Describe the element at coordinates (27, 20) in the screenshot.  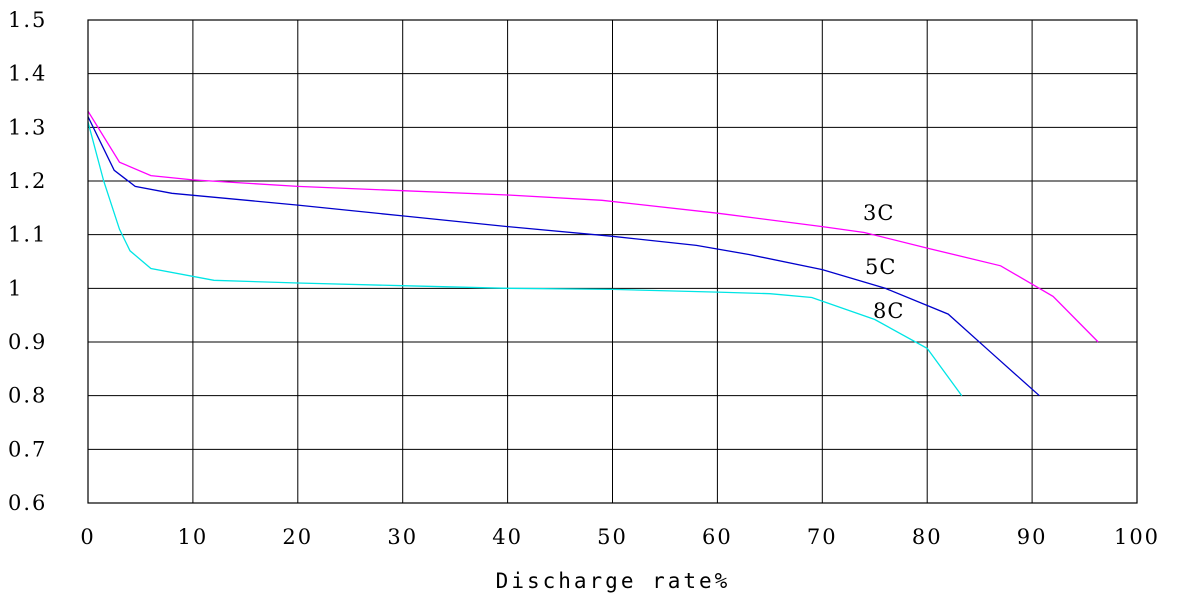
I see `y-tick-label: 1.5` at that location.